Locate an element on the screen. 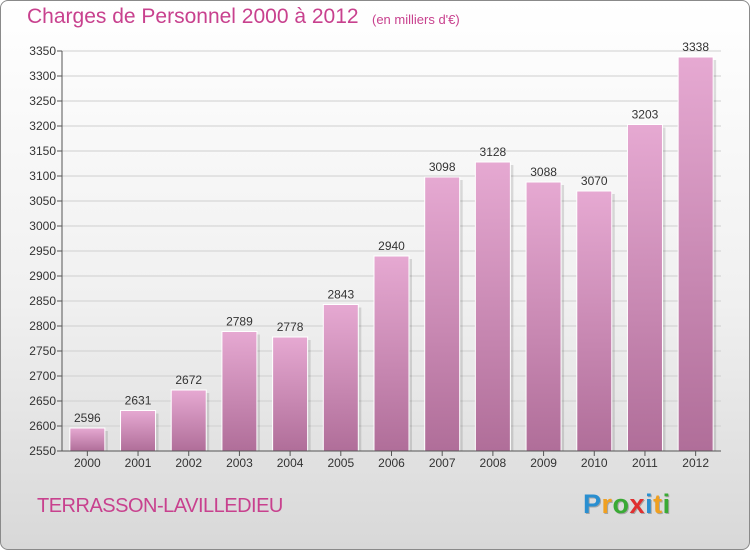 The height and width of the screenshot is (550, 750). bar-value-label: 2778 is located at coordinates (290, 327).